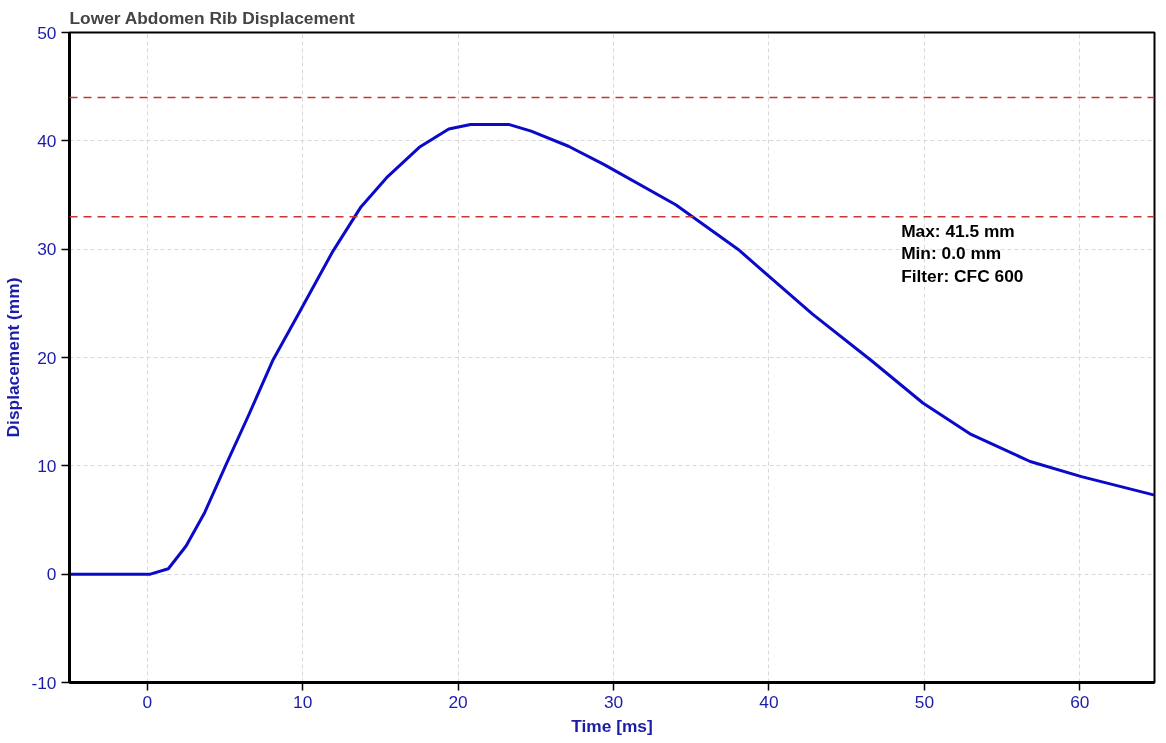 The width and height of the screenshot is (1166, 743). Describe the element at coordinates (458, 701) in the screenshot. I see `x-tick-label: 20` at that location.